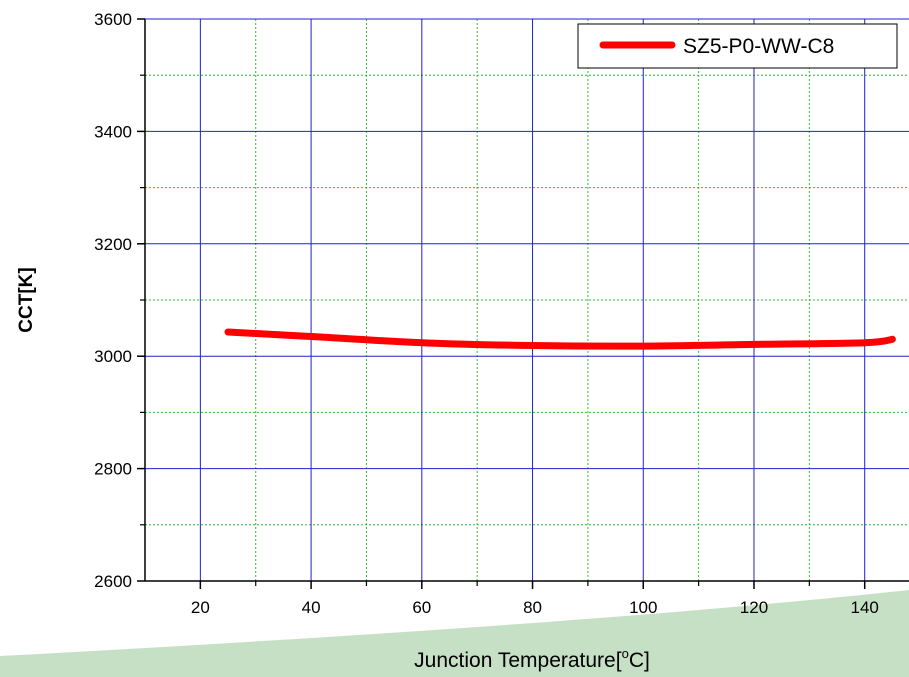  What do you see at coordinates (113, 19) in the screenshot?
I see `y-tick-label: 3600` at bounding box center [113, 19].